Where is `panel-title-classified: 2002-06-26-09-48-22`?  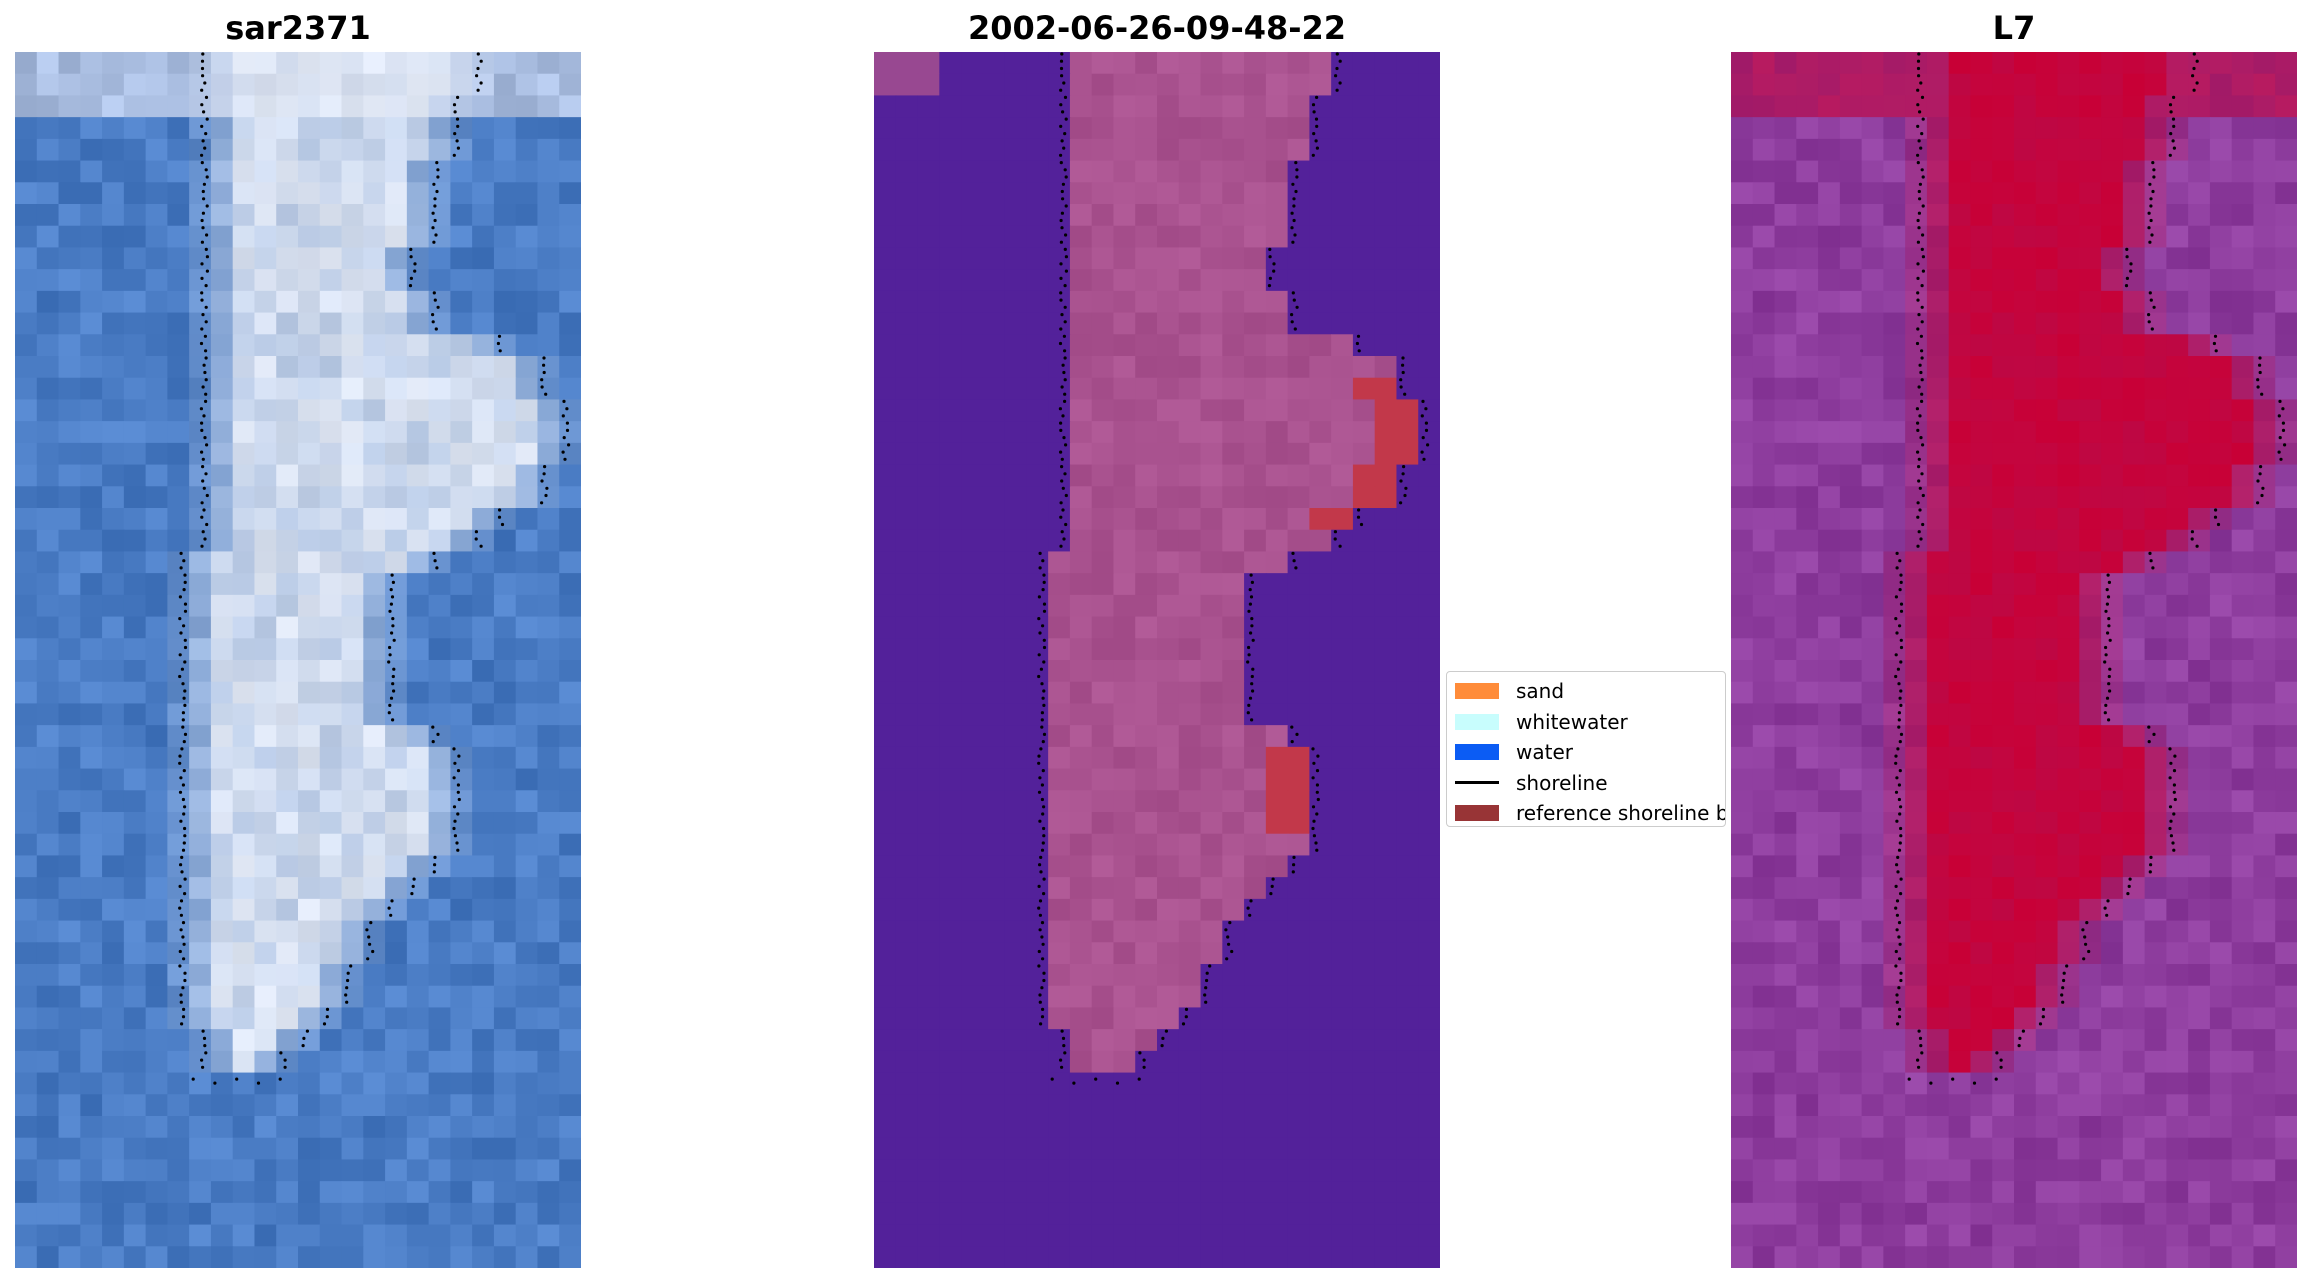 panel-title-classified: 2002-06-26-09-48-22 is located at coordinates (1157, 28).